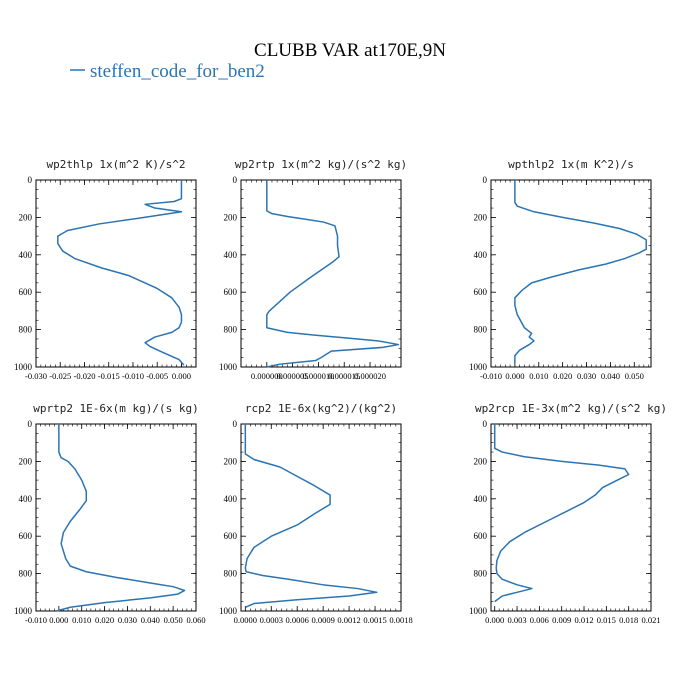 This screenshot has width=700, height=700. What do you see at coordinates (350, 50) in the screenshot?
I see `figure-title: CLUBB VAR at170E,9N` at bounding box center [350, 50].